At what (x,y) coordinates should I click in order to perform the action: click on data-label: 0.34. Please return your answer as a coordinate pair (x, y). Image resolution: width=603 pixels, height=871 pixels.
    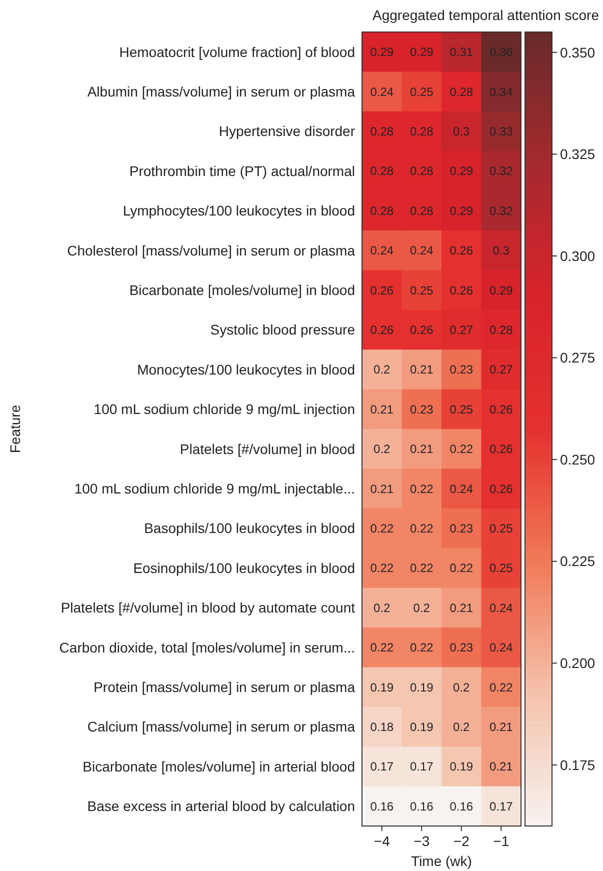
    Looking at the image, I should click on (501, 91).